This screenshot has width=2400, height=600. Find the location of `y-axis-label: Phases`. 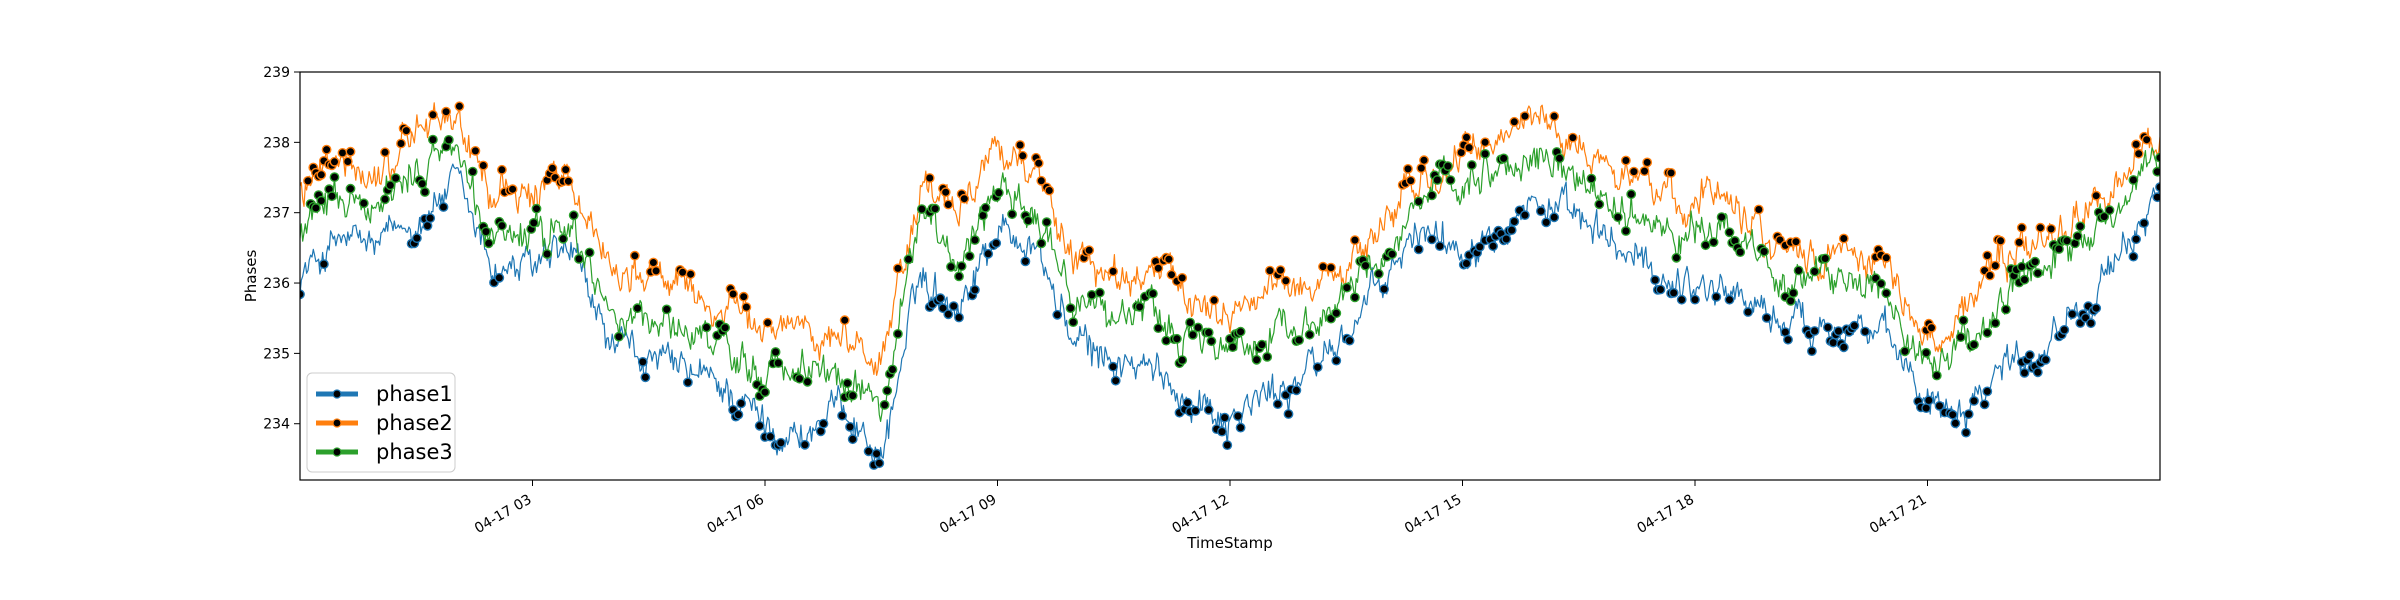

y-axis-label: Phases is located at coordinates (251, 276).